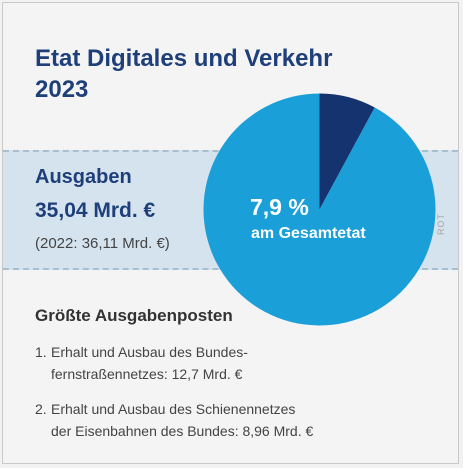 Image resolution: width=463 pixels, height=468 pixels. What do you see at coordinates (41, 352) in the screenshot?
I see `item-number: 1.` at bounding box center [41, 352].